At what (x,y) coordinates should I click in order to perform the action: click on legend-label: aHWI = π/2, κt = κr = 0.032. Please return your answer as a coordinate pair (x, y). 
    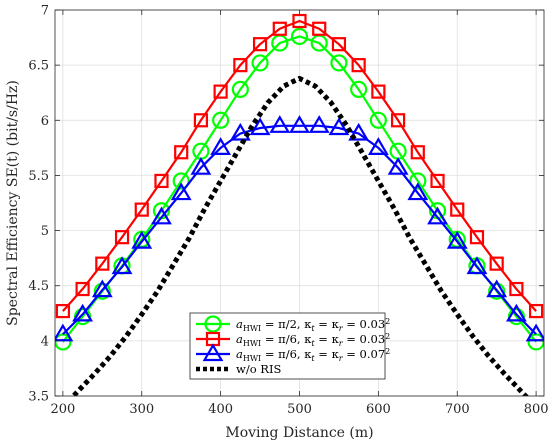
    Looking at the image, I should click on (313, 325).